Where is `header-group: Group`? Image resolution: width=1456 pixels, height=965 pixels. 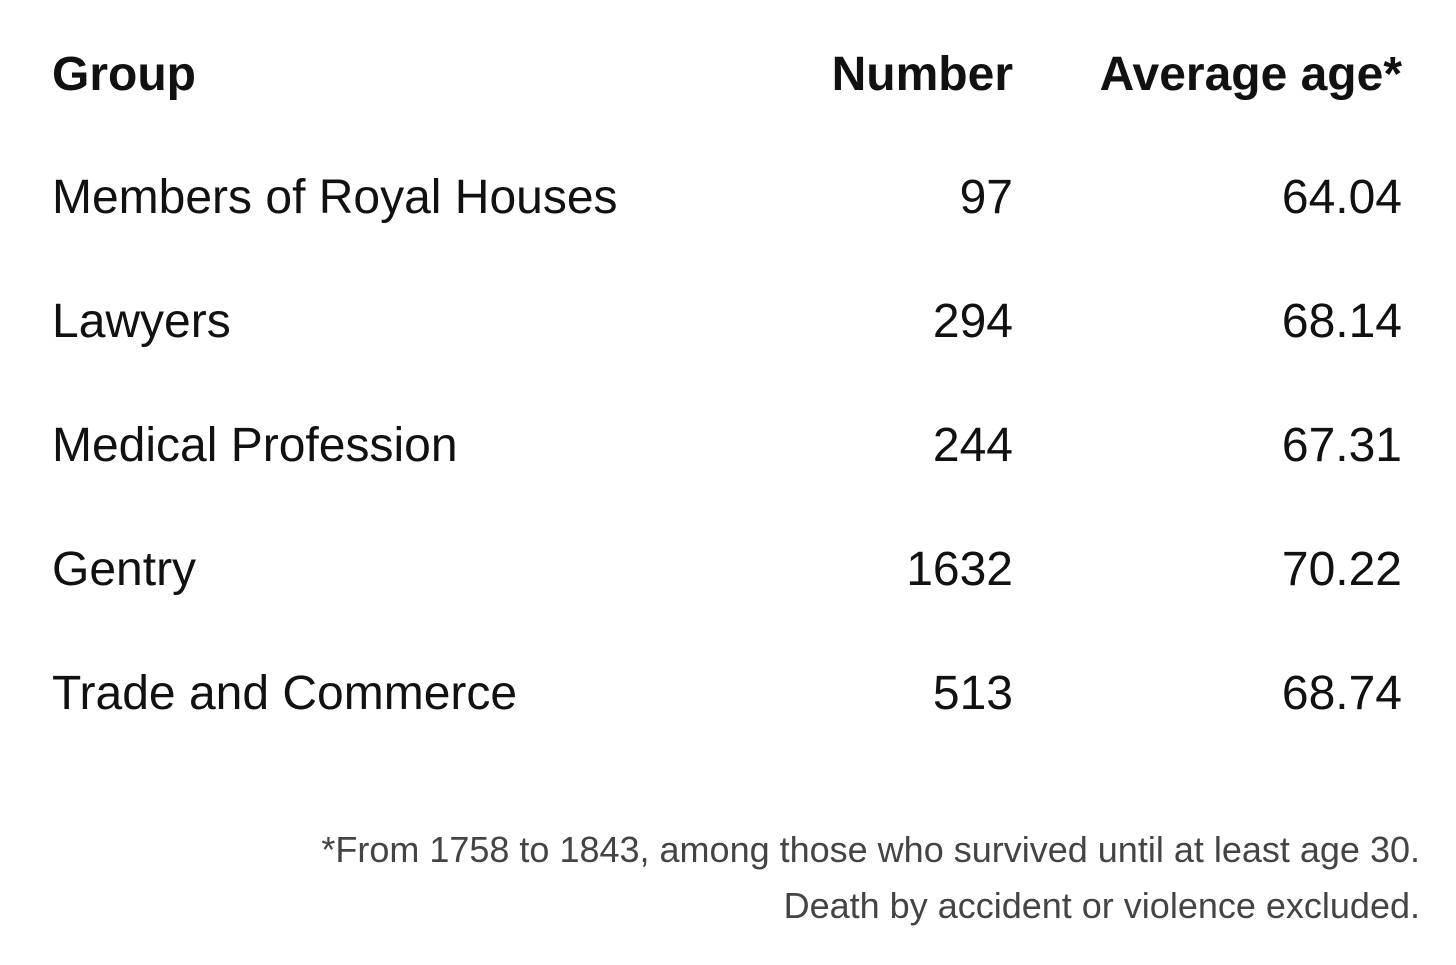
header-group: Group is located at coordinates (124, 74).